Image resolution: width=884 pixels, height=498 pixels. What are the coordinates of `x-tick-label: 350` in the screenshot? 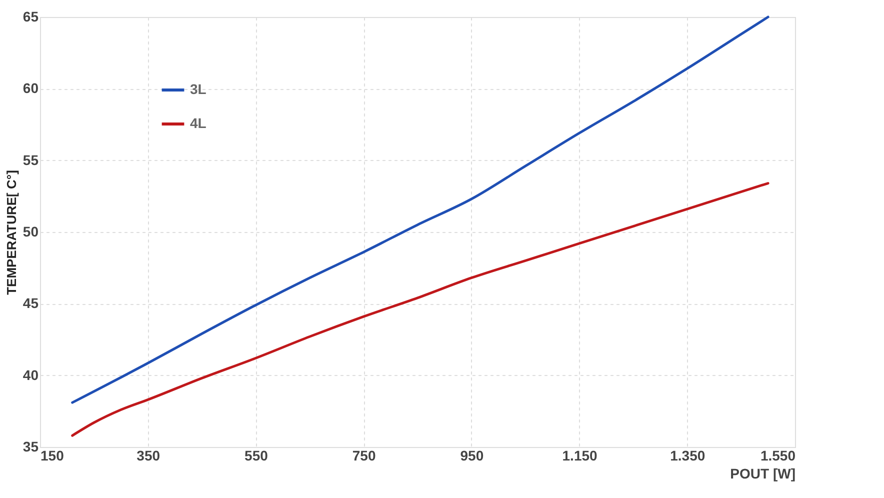 It's located at (148, 456).